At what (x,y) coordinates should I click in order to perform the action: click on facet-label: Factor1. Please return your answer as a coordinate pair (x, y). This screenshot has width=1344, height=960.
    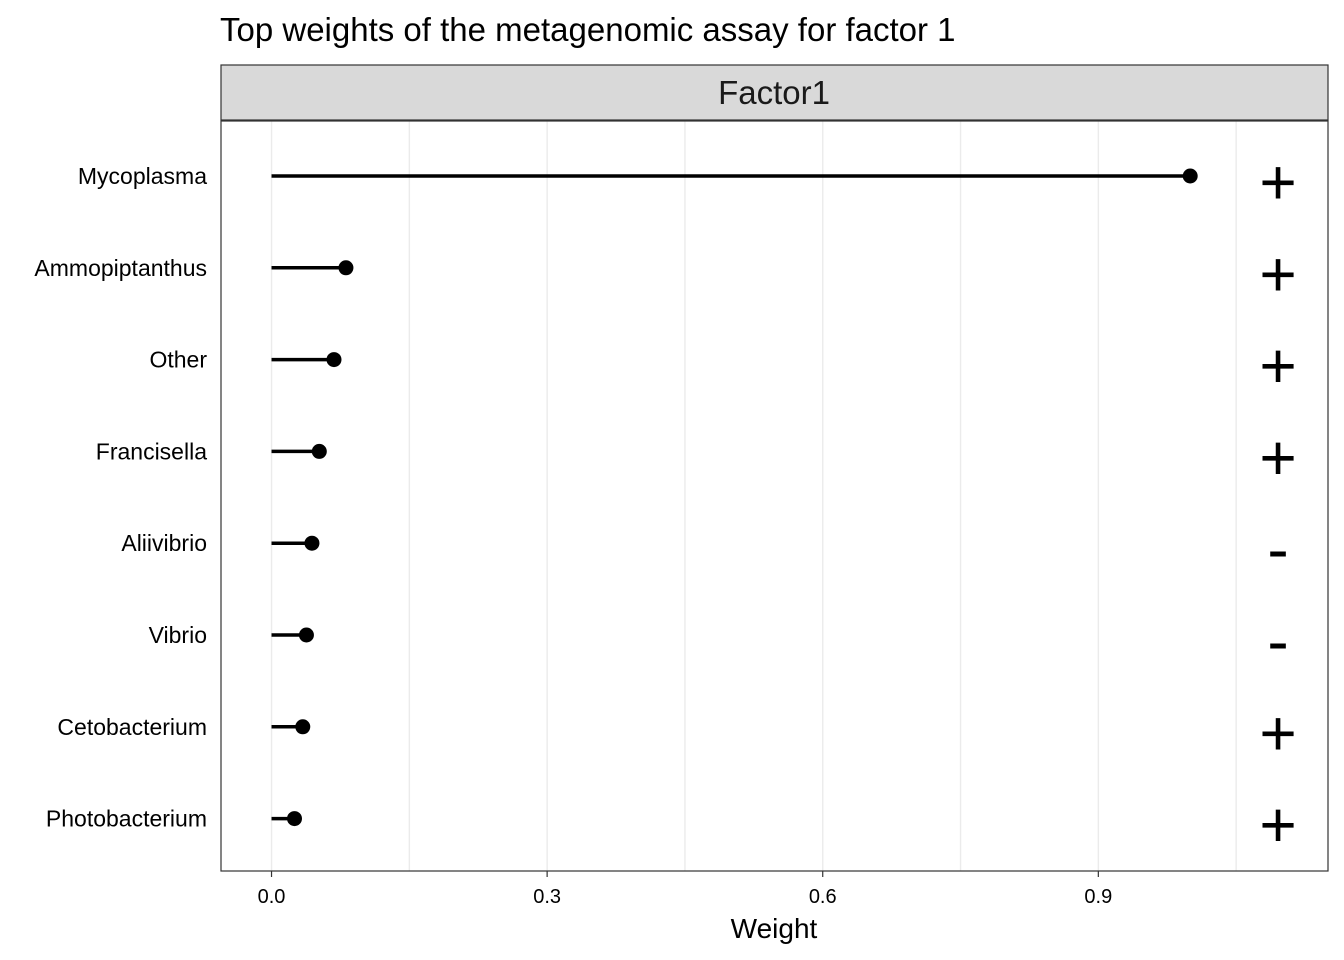
    Looking at the image, I should click on (774, 92).